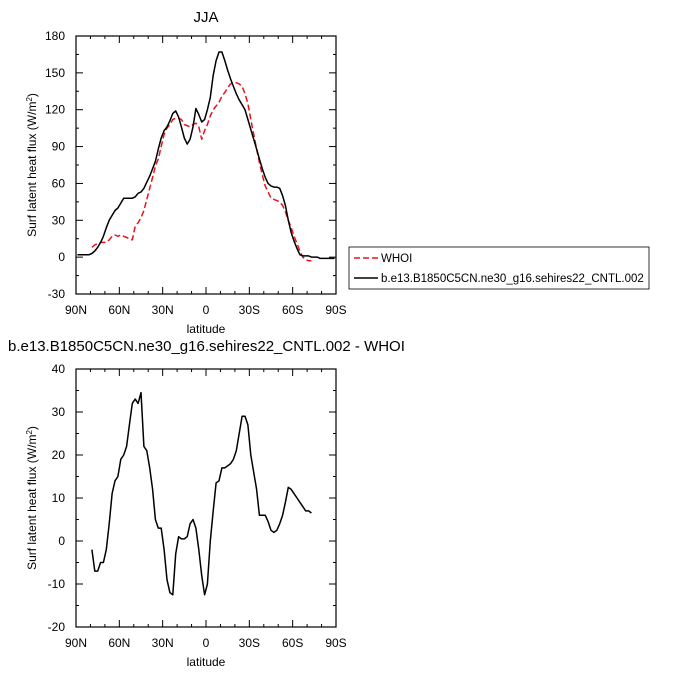  Describe the element at coordinates (201, 171) in the screenshot. I see `panel1-series-0-line` at that location.